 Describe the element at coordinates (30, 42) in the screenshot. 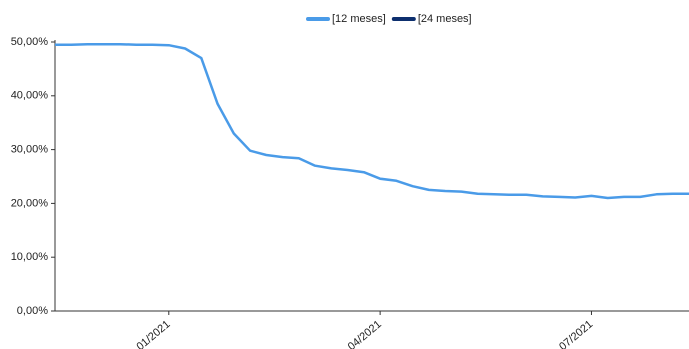

I see `y-tick-label: 50,00%` at that location.